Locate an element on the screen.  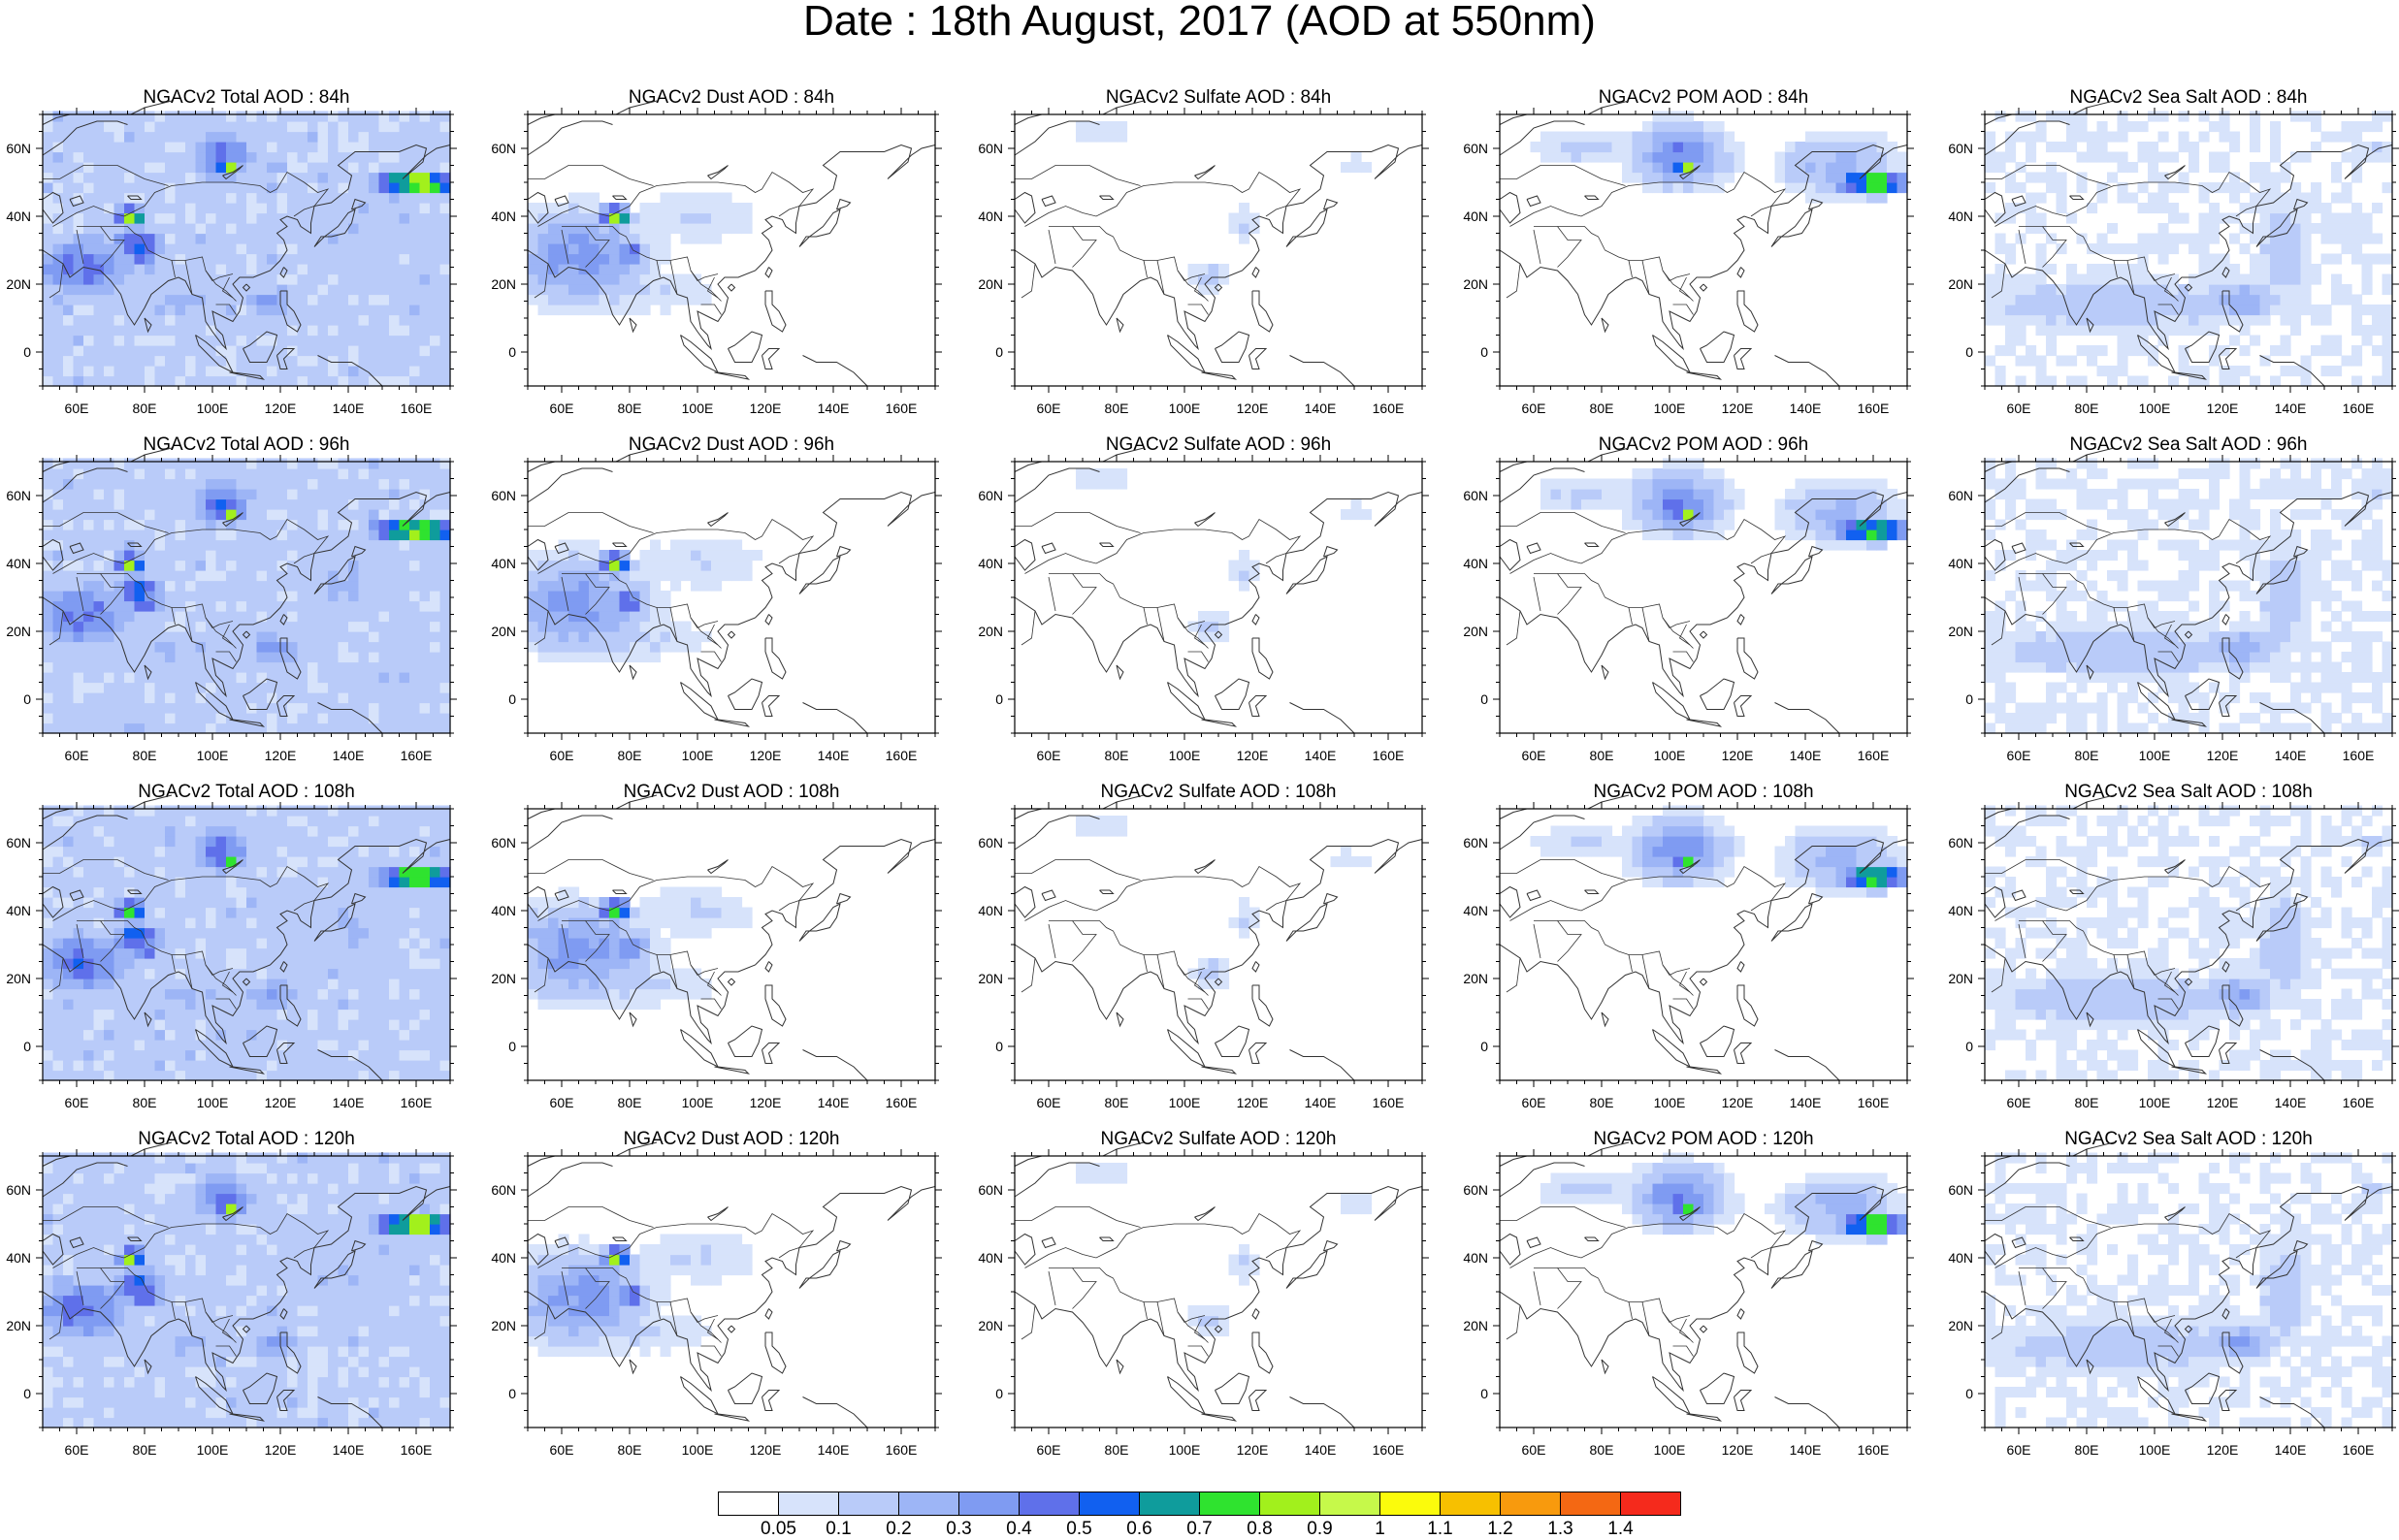
lat-tick-label: 20N is located at coordinates (1476, 631).